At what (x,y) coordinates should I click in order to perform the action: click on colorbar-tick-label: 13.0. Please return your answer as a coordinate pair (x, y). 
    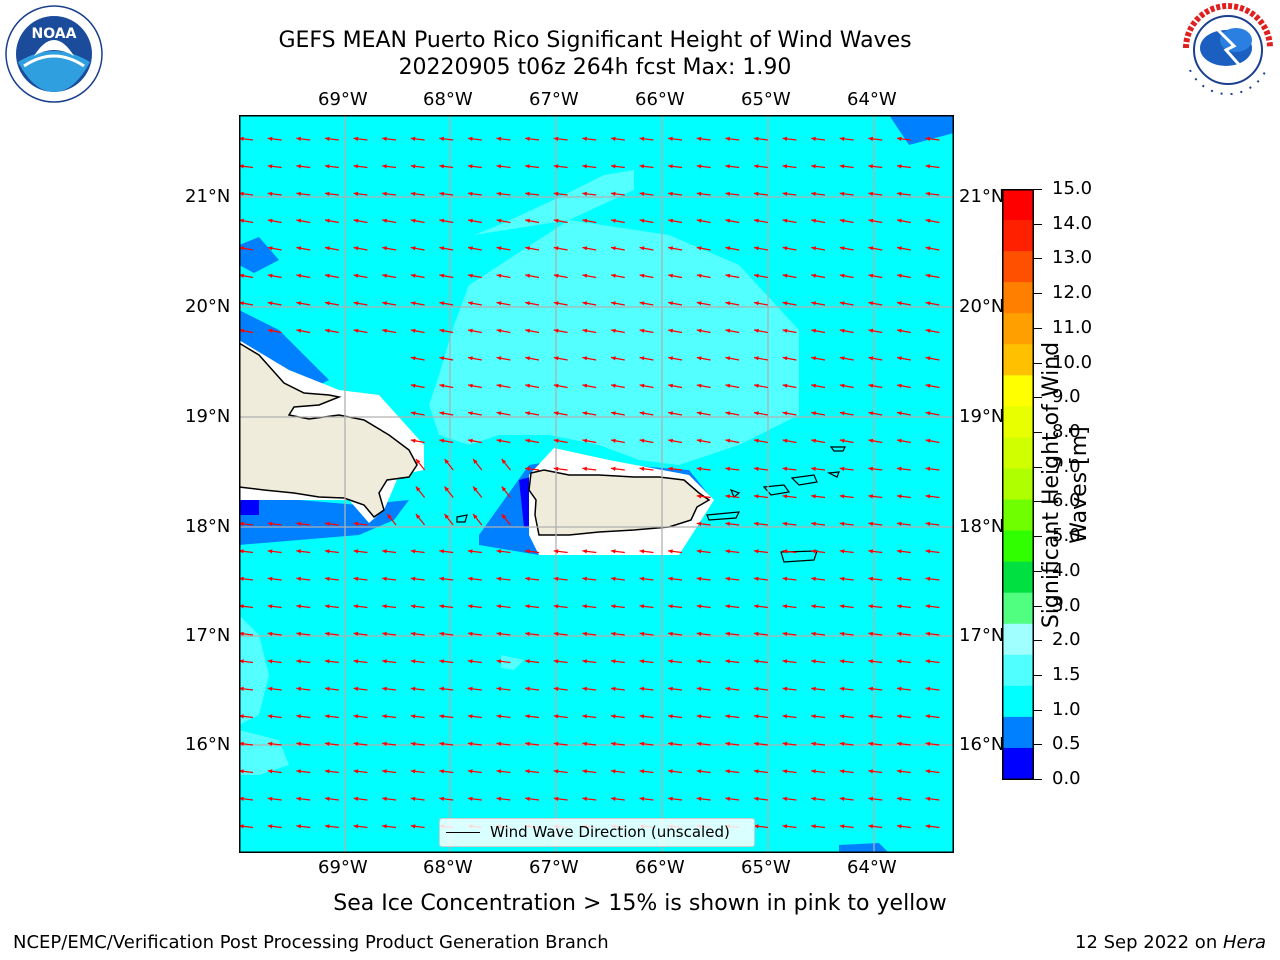
    Looking at the image, I should click on (1072, 258).